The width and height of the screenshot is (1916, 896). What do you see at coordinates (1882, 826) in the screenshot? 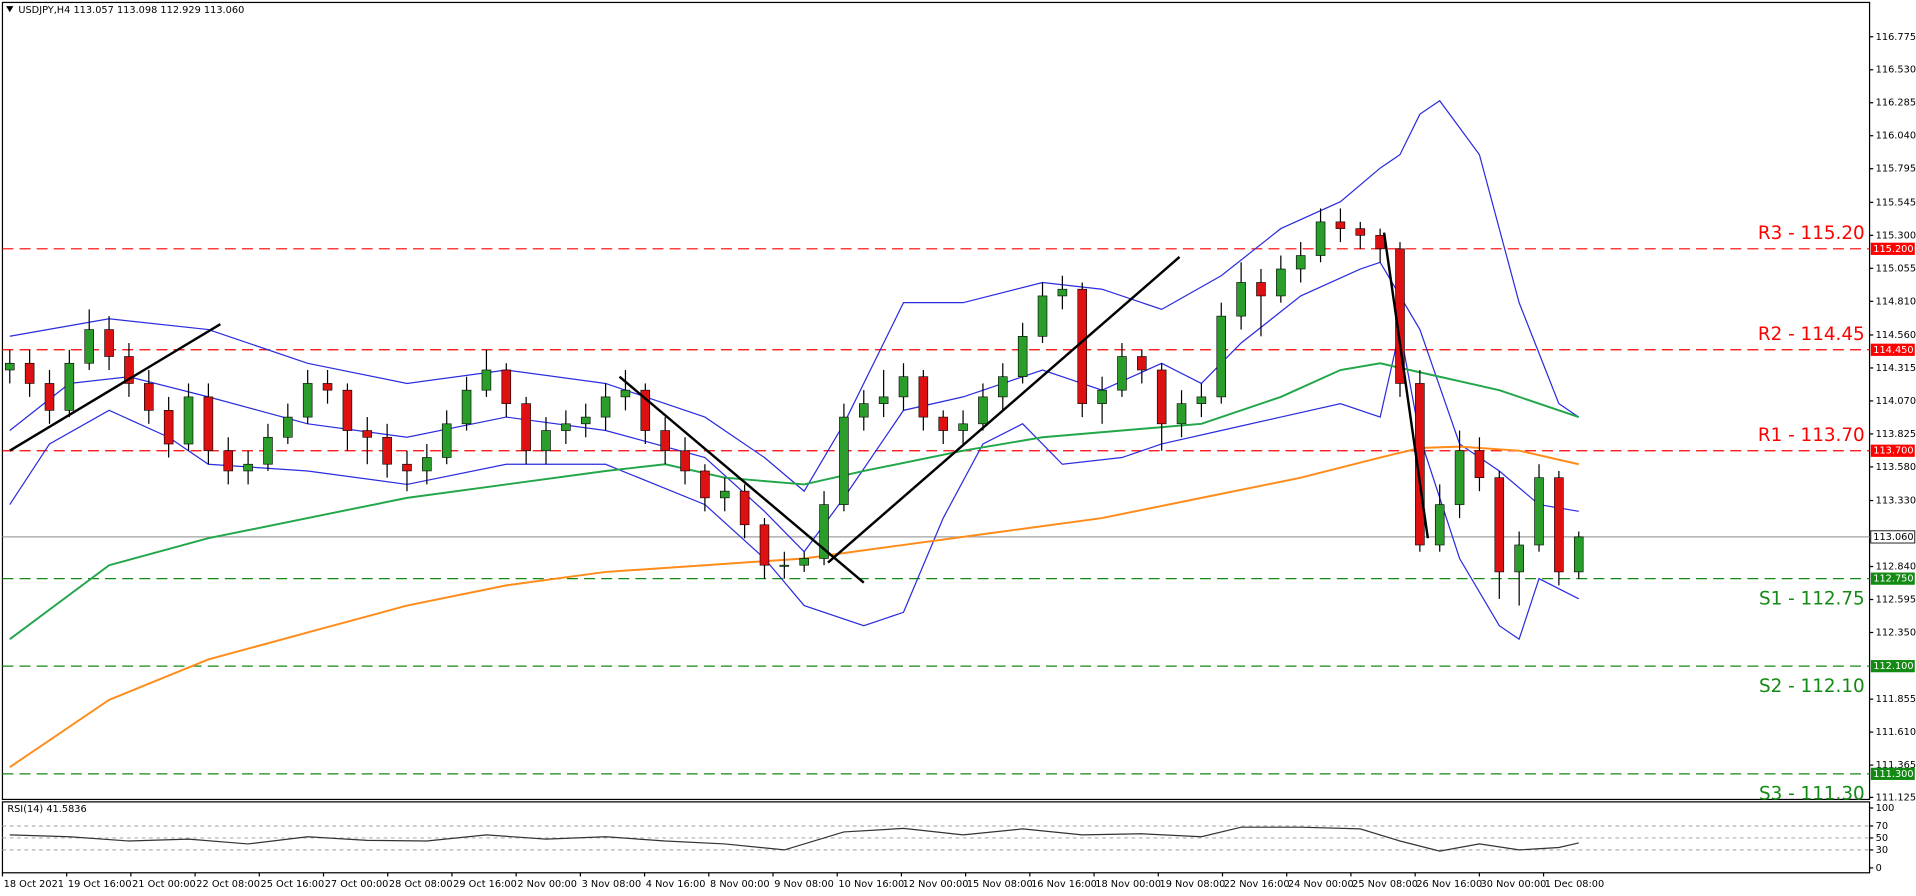
I see `rsi-tick-label: 70` at bounding box center [1882, 826].